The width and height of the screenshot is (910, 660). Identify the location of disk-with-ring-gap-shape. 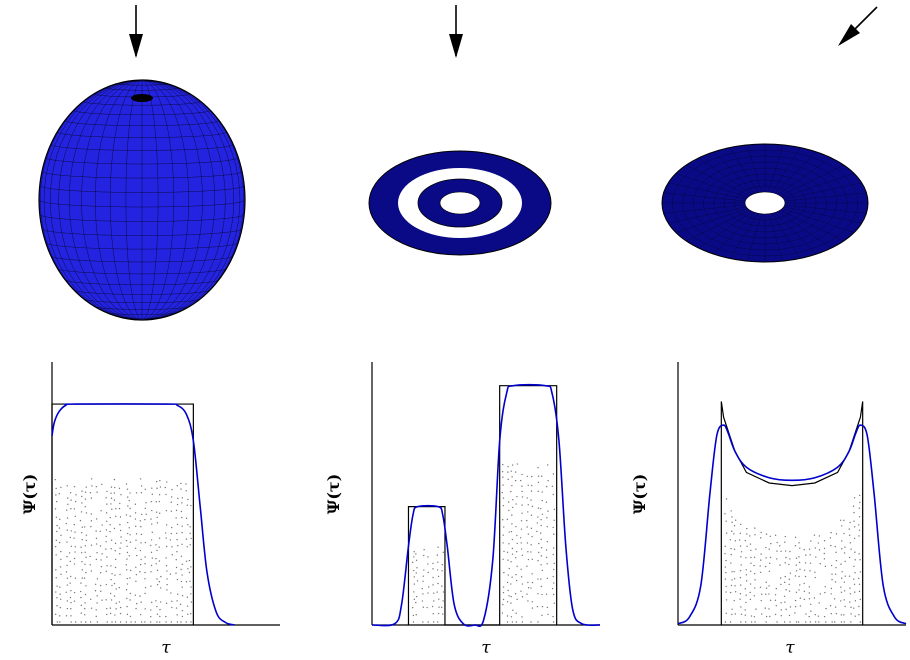
(460, 203).